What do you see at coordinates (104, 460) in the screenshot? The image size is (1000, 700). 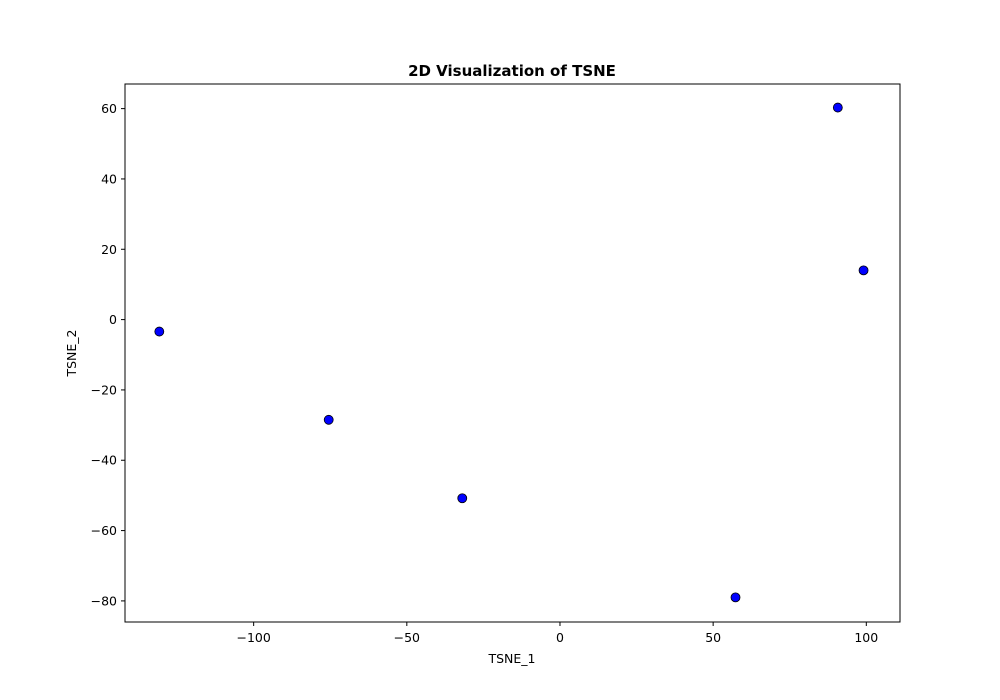 I see `y-tick-label: −40` at bounding box center [104, 460].